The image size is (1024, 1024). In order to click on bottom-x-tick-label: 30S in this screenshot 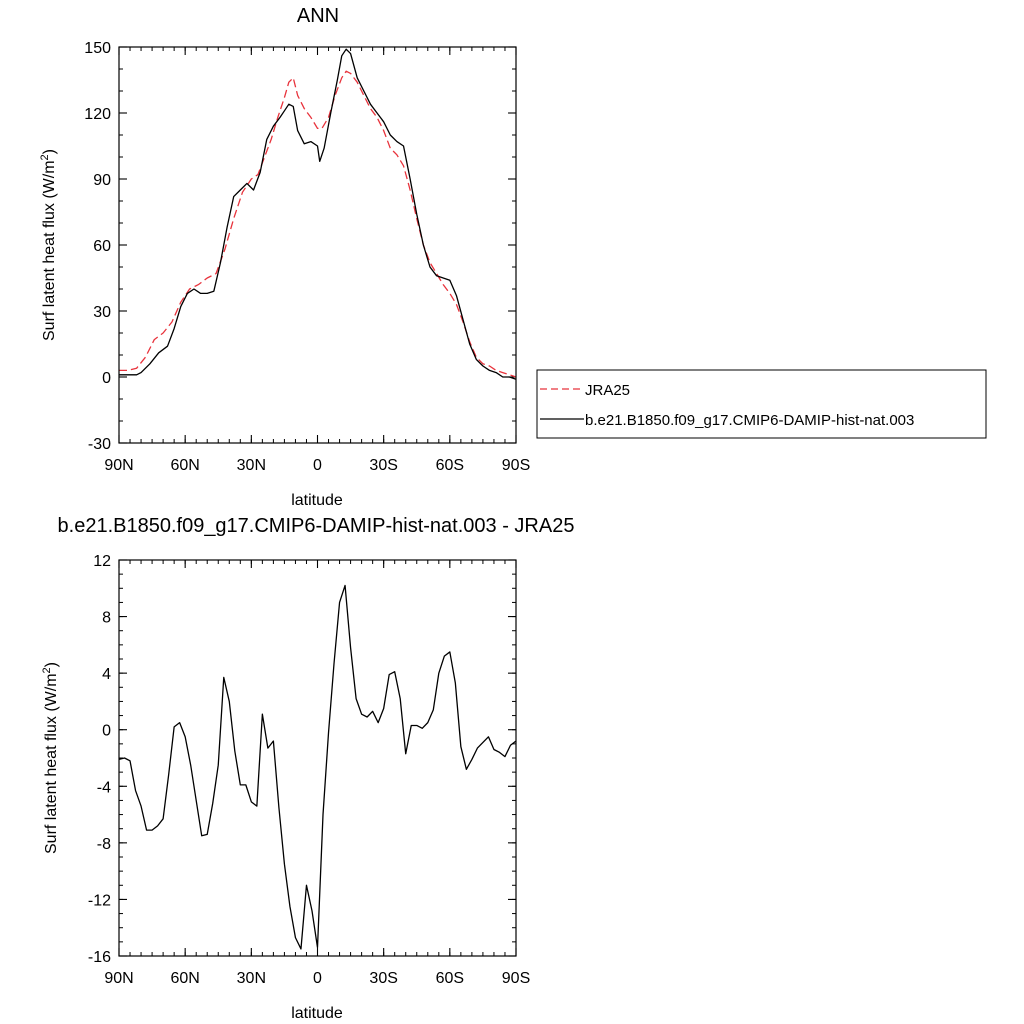, I will do `click(383, 978)`.